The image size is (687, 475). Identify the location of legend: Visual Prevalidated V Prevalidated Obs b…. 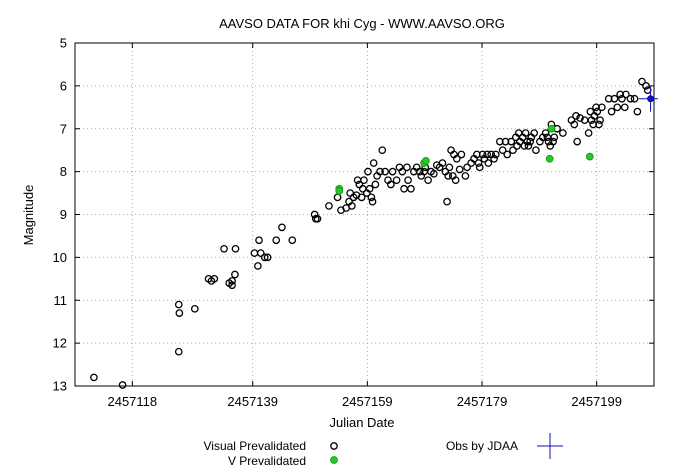
(383, 450).